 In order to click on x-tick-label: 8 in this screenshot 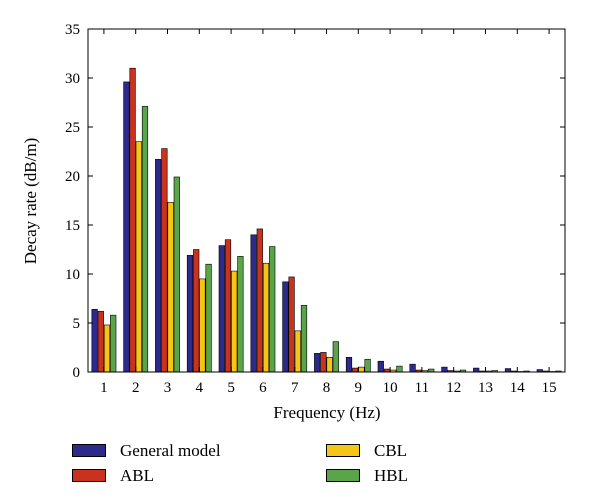, I will do `click(327, 388)`.